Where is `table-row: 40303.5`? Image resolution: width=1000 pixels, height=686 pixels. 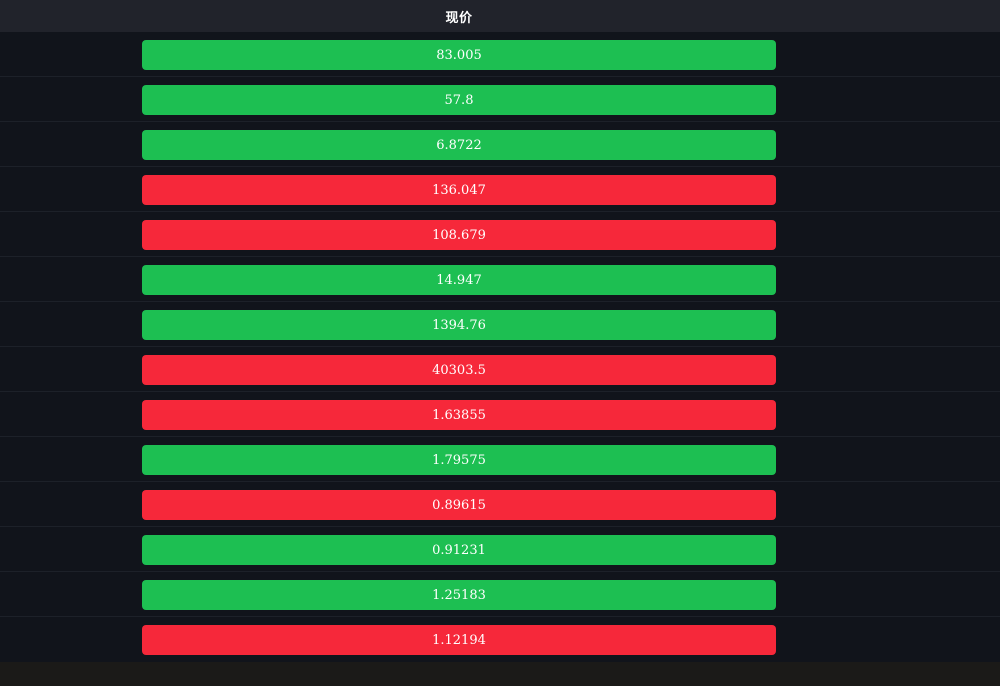 table-row: 40303.5 is located at coordinates (500, 369).